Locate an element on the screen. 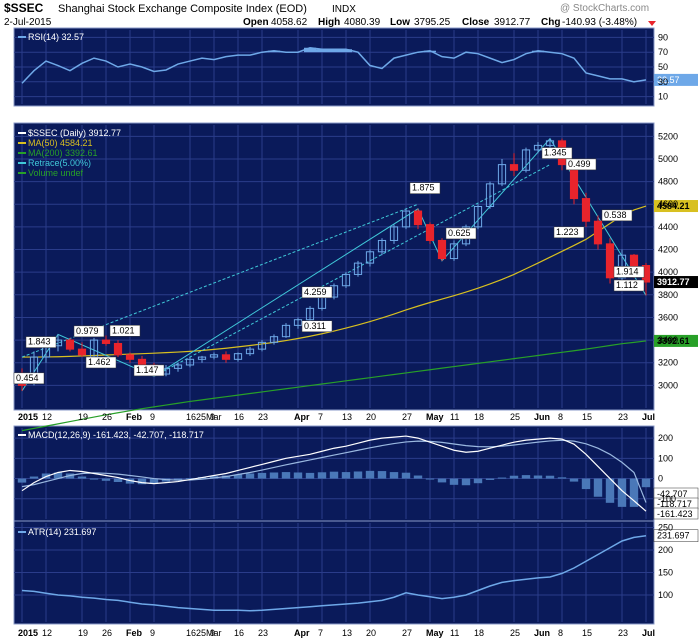  x-tick-label: 8 is located at coordinates (560, 417).